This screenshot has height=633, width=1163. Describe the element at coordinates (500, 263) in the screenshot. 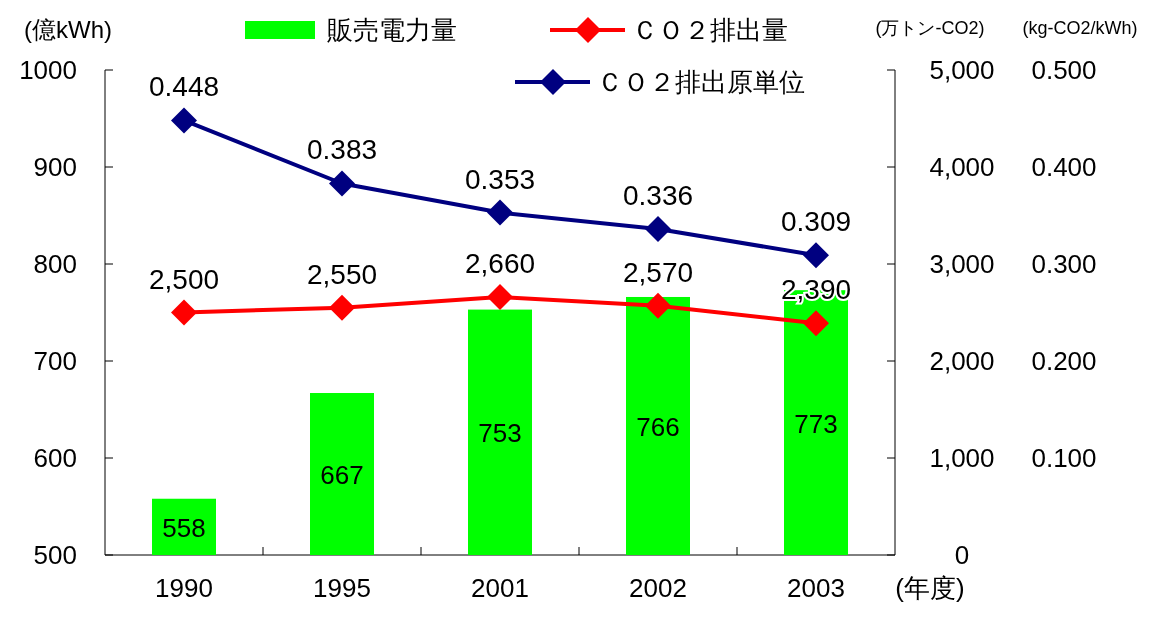

I see `data-label: 2,660` at that location.